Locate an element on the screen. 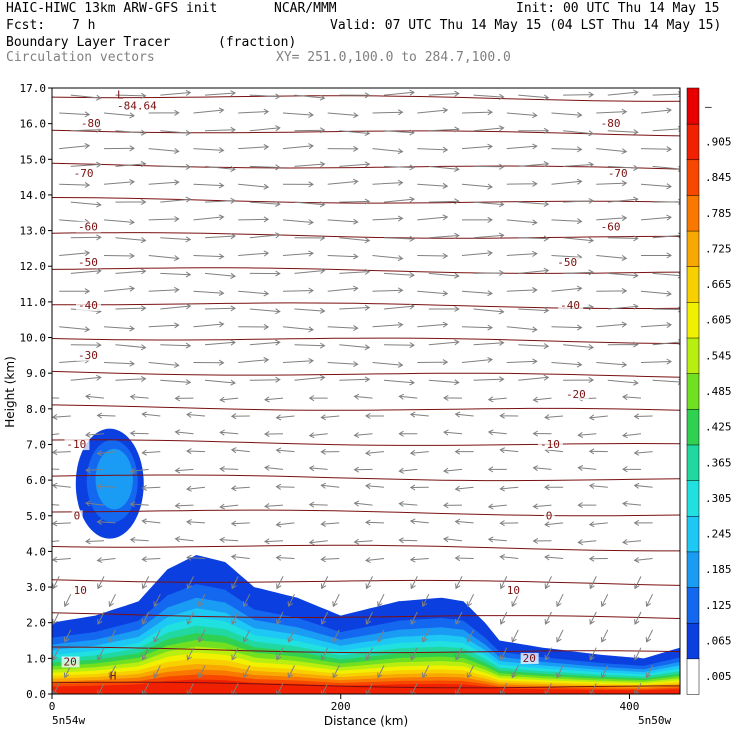 The image size is (740, 740). x-end-label-right: 5n50w is located at coordinates (654, 720).